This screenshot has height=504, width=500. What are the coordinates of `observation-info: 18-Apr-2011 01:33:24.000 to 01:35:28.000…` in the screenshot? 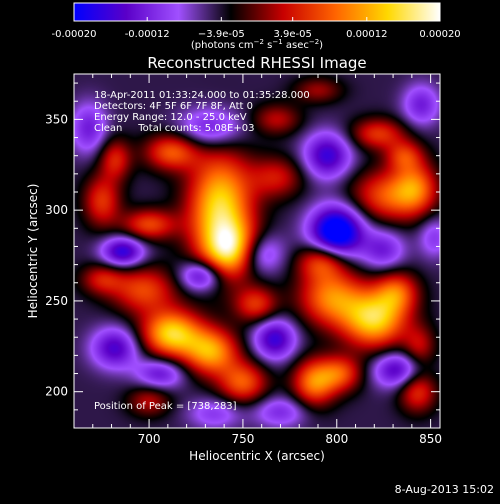 It's located at (202, 112).